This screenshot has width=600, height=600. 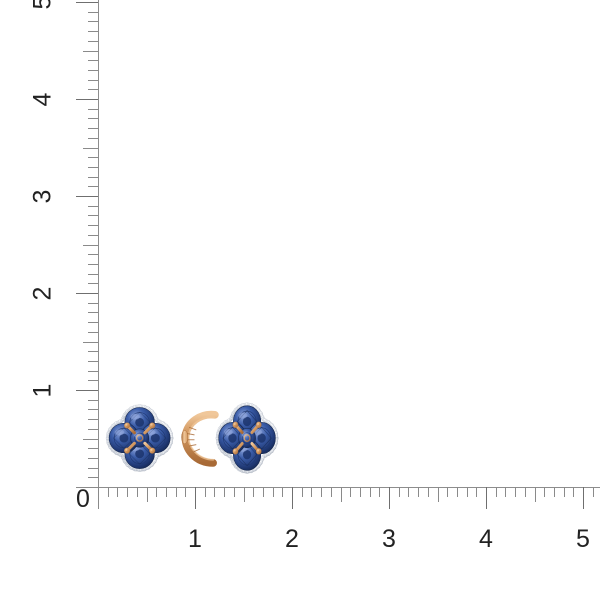 I want to click on screw-back-post, so click(x=200, y=439).